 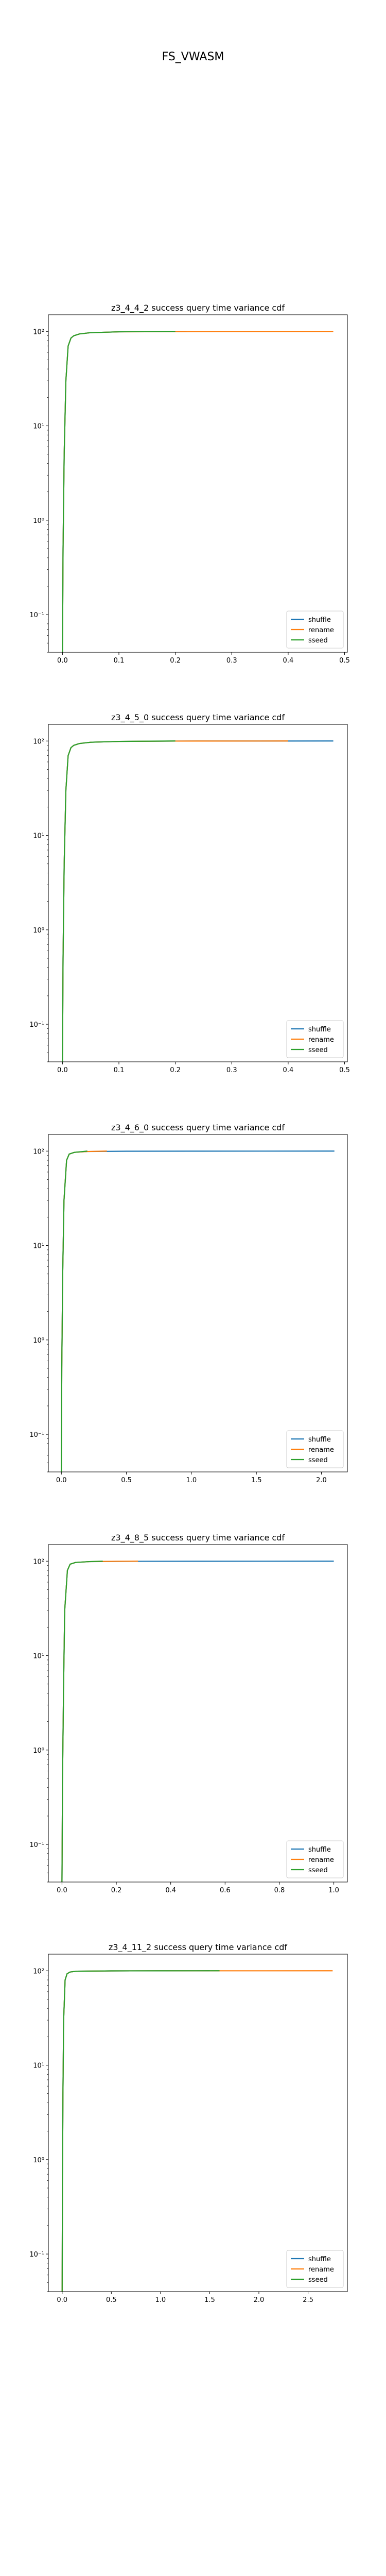 I want to click on x-tick-label: 2.5, so click(x=308, y=2300).